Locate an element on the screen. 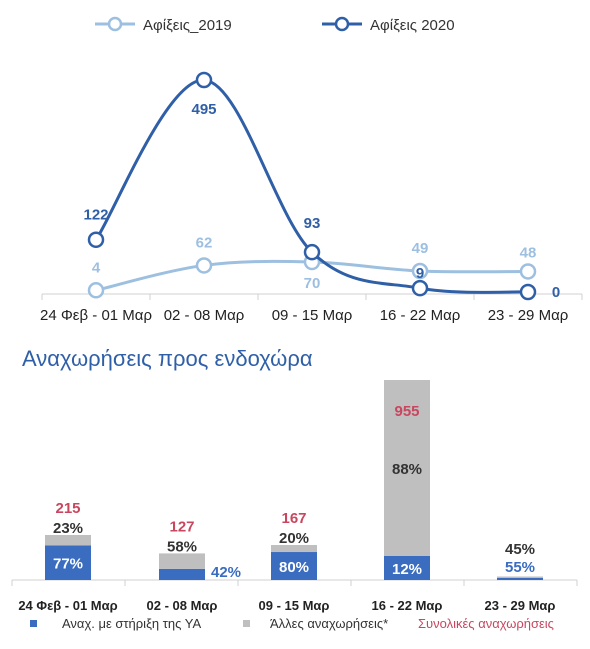 The width and height of the screenshot is (590, 649). pct-label-other-2: 58% is located at coordinates (182, 546).